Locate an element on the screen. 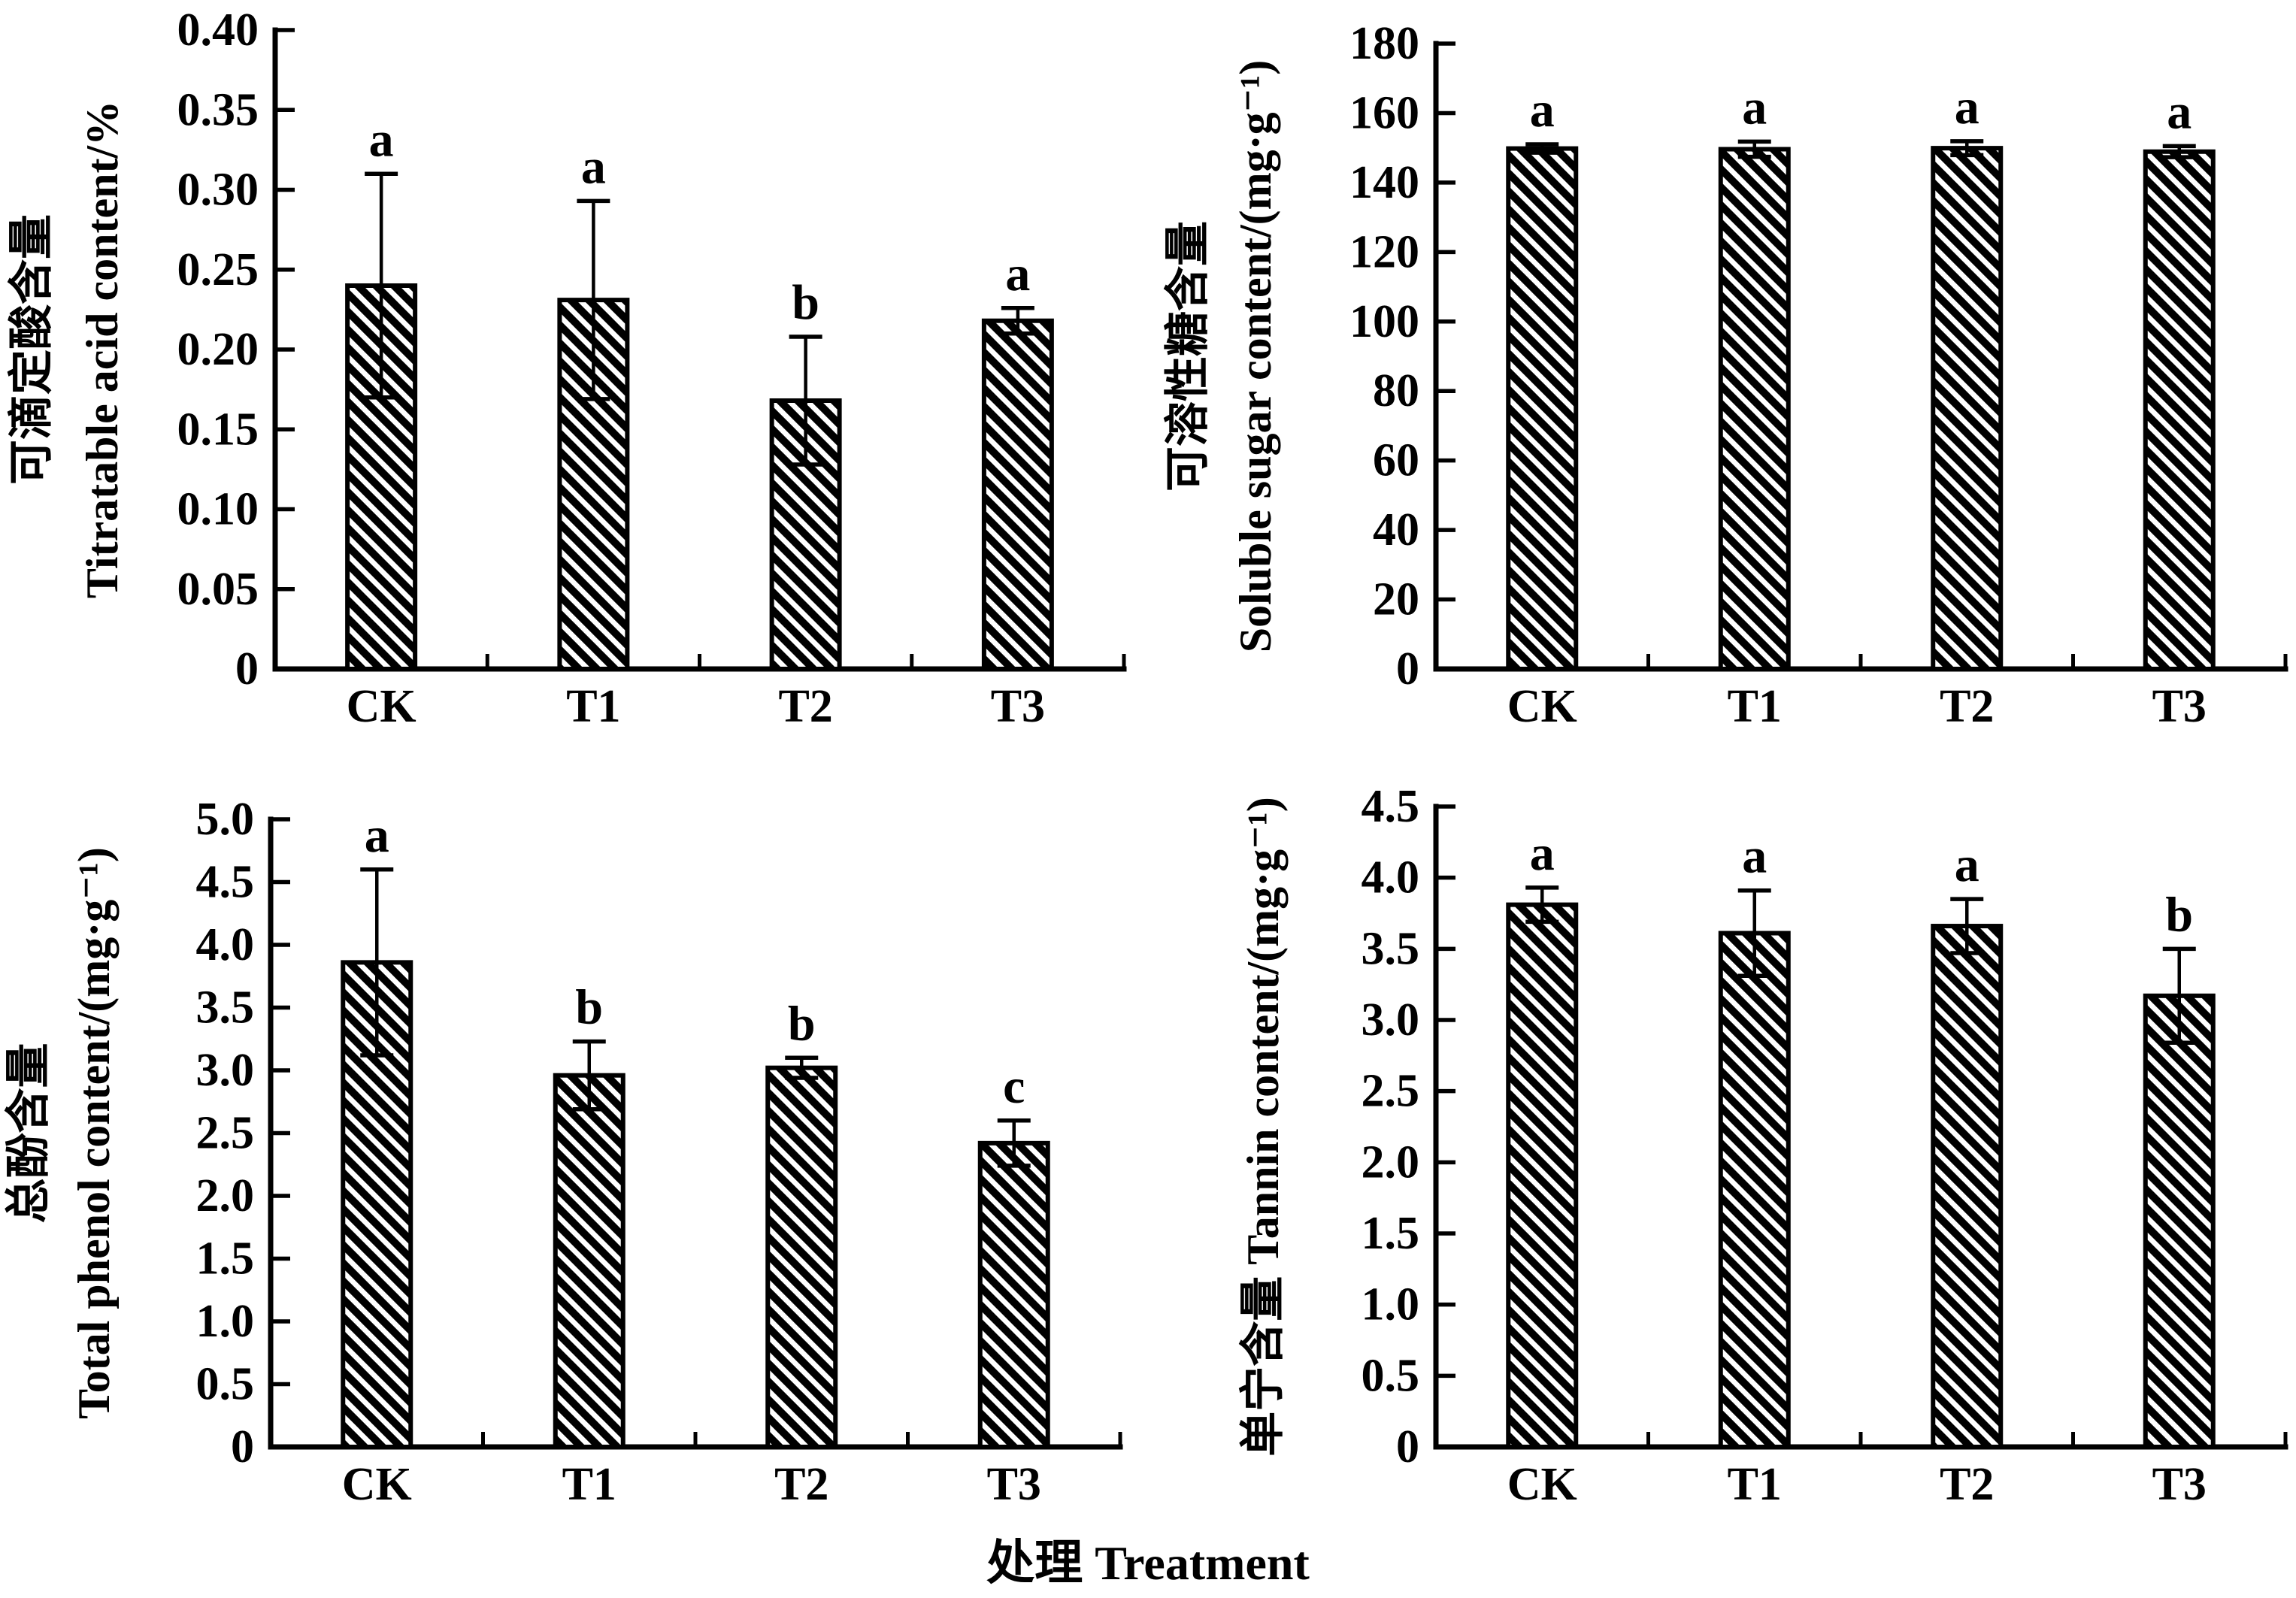 This screenshot has height=1598, width=2296. y-tick-label: 0.05 is located at coordinates (218, 589).